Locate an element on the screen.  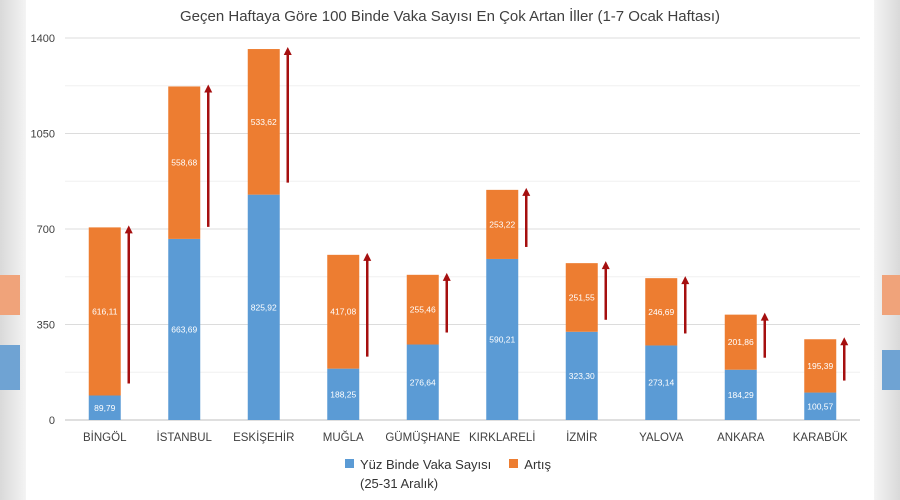
legend-label-cases-period: (25-31 Aralık) is located at coordinates (399, 483).